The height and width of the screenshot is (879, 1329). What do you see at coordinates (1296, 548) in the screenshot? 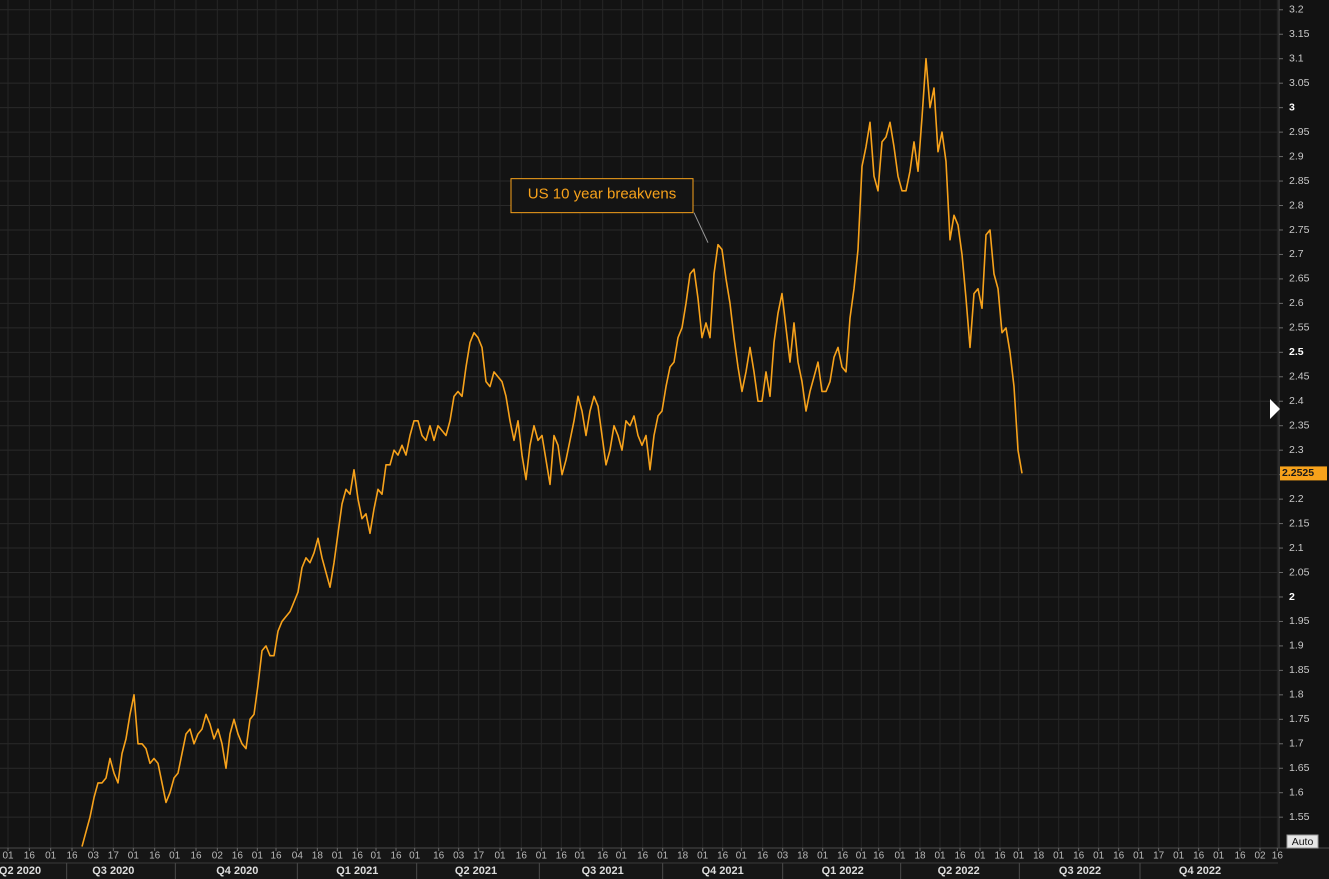
I see `y-tick-label: 2.1` at bounding box center [1296, 548].